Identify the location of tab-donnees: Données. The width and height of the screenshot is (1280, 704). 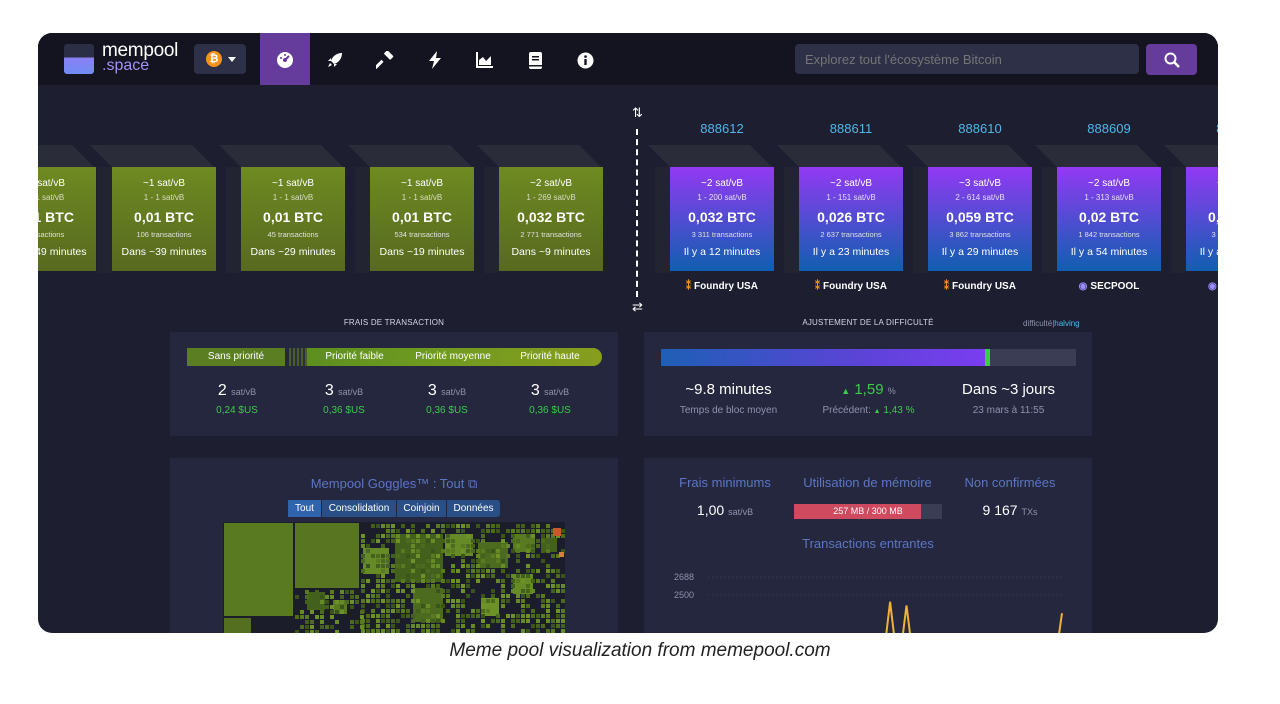
(473, 508).